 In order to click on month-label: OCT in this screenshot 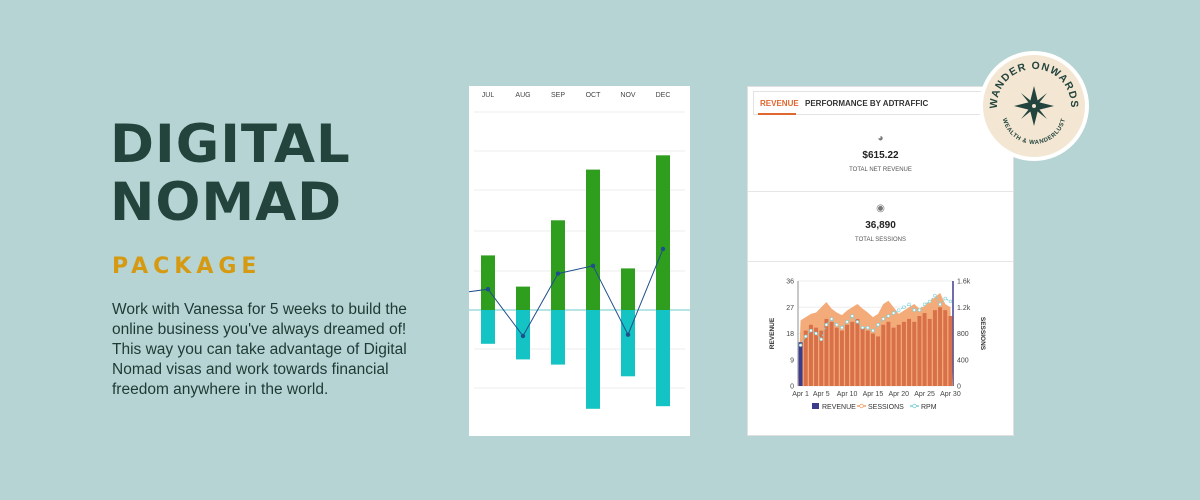, I will do `click(594, 95)`.